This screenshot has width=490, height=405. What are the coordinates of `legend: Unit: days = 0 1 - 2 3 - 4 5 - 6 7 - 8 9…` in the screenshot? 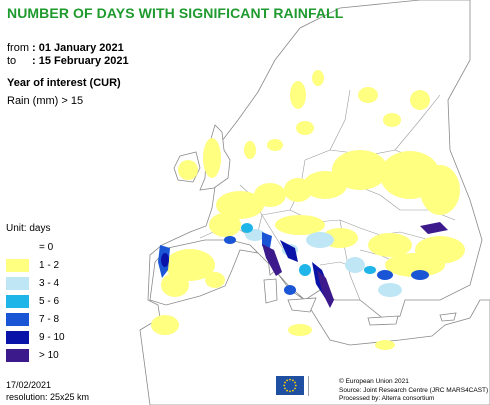 It's located at (35, 293).